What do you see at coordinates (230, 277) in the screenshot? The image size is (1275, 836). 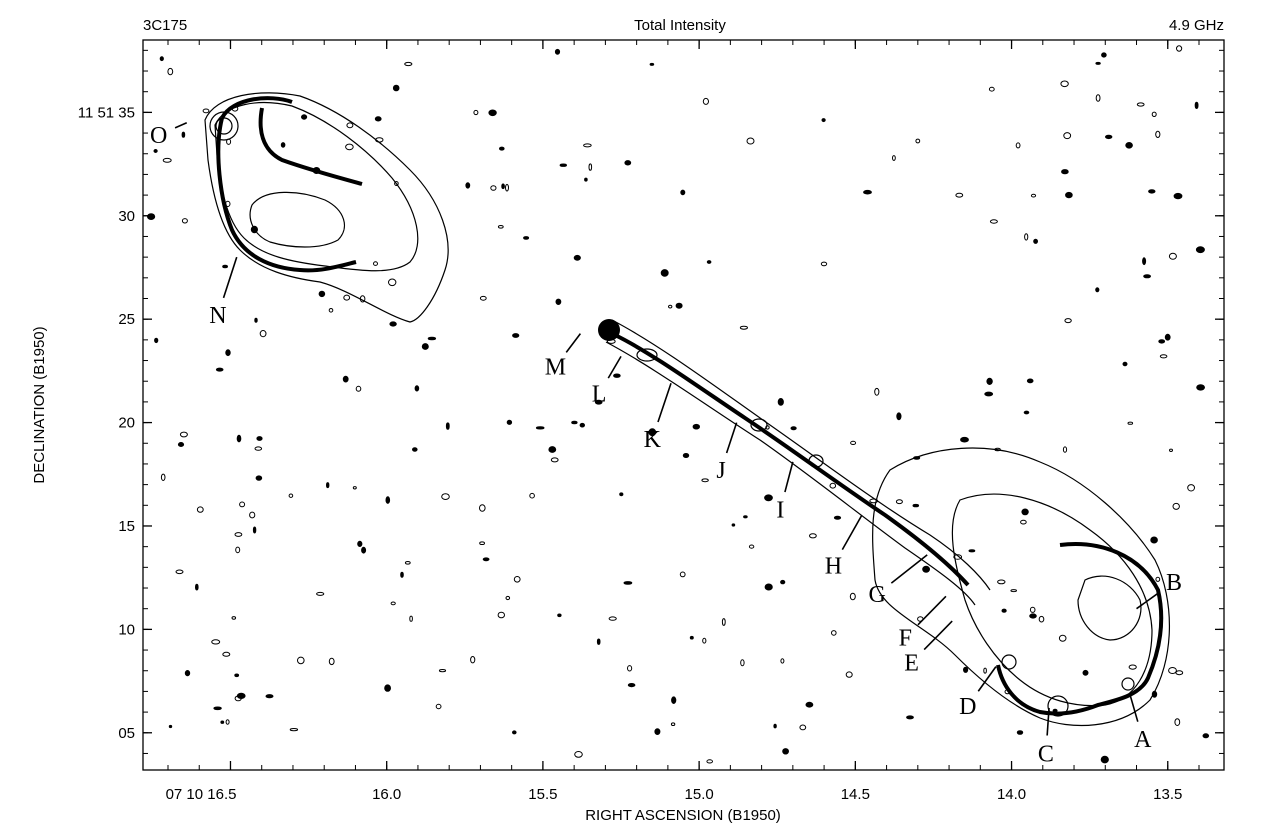 I see `feature-leader-n` at bounding box center [230, 277].